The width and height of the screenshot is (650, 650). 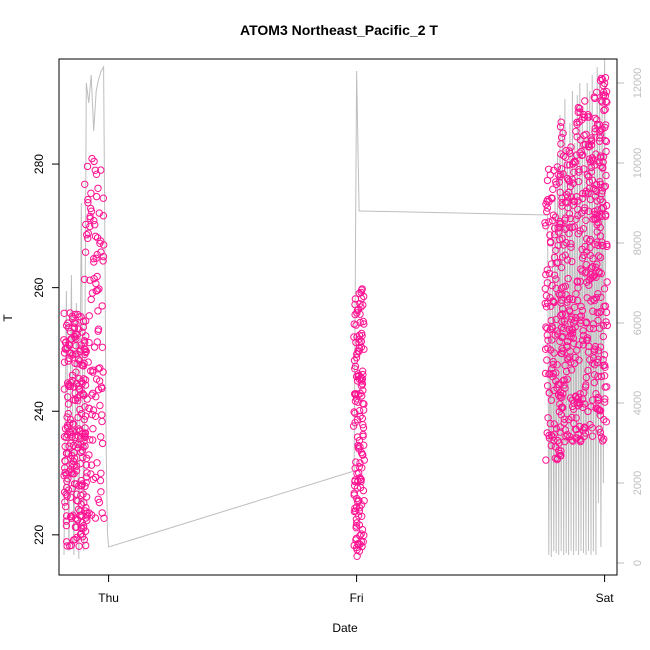 What do you see at coordinates (39, 164) in the screenshot?
I see `y-tick-label: 280` at bounding box center [39, 164].